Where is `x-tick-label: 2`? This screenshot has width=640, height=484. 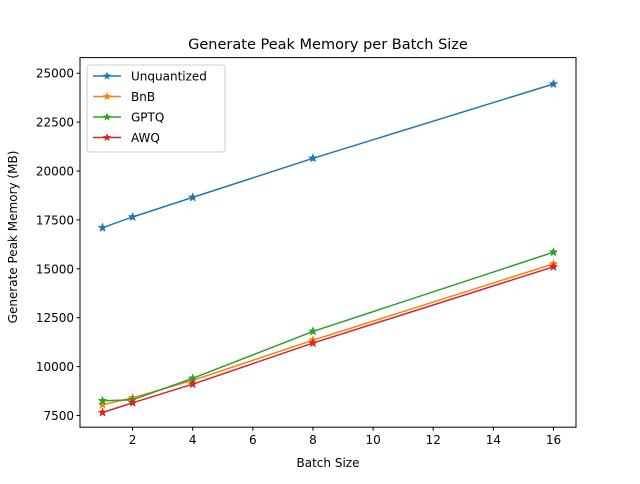 x-tick-label: 2 is located at coordinates (133, 440).